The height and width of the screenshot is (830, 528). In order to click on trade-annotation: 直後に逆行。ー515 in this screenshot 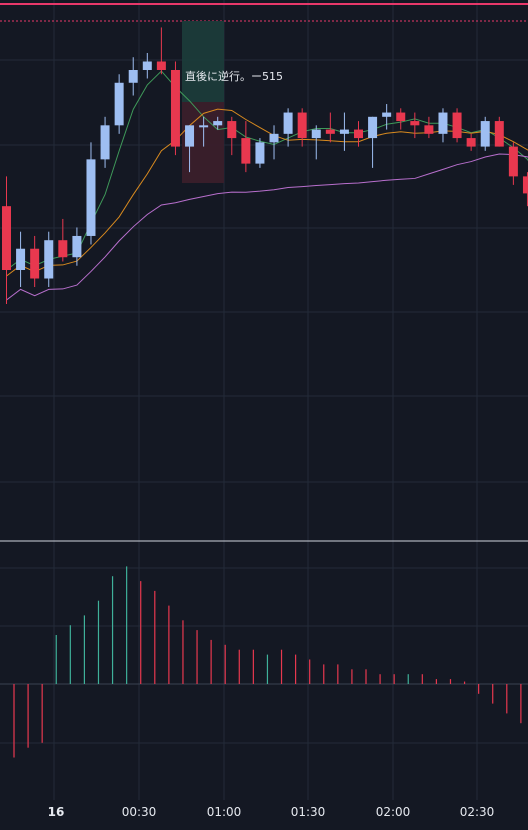, I will do `click(234, 76)`.